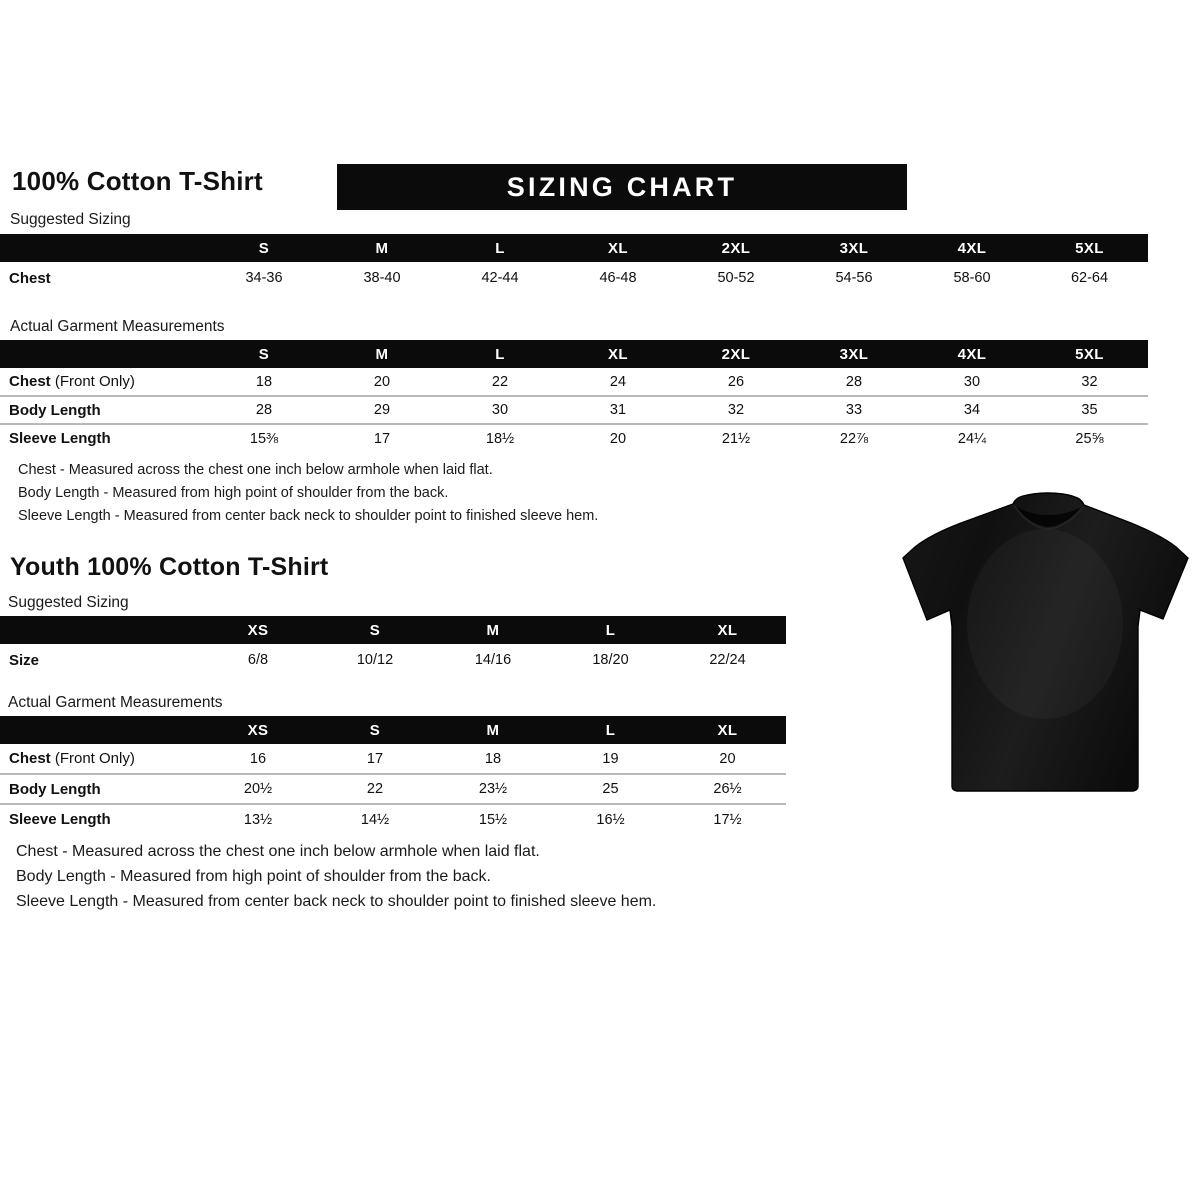  What do you see at coordinates (493, 660) in the screenshot?
I see `cell: 14/16` at bounding box center [493, 660].